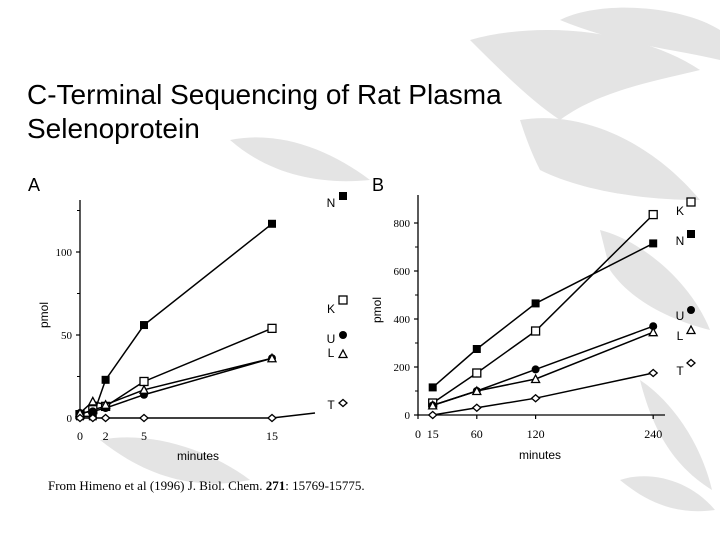 The image size is (720, 540). I want to click on chart-b-y-axis-label: pmol, so click(377, 310).